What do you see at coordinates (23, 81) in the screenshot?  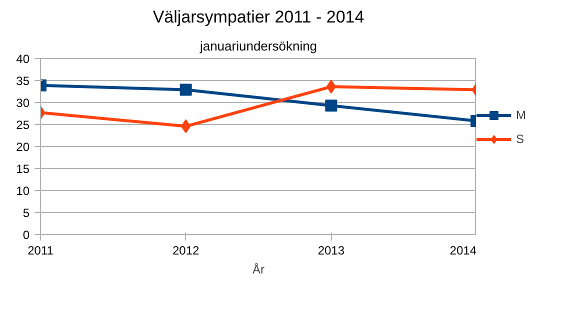 I see `y-tick-label: 35` at bounding box center [23, 81].